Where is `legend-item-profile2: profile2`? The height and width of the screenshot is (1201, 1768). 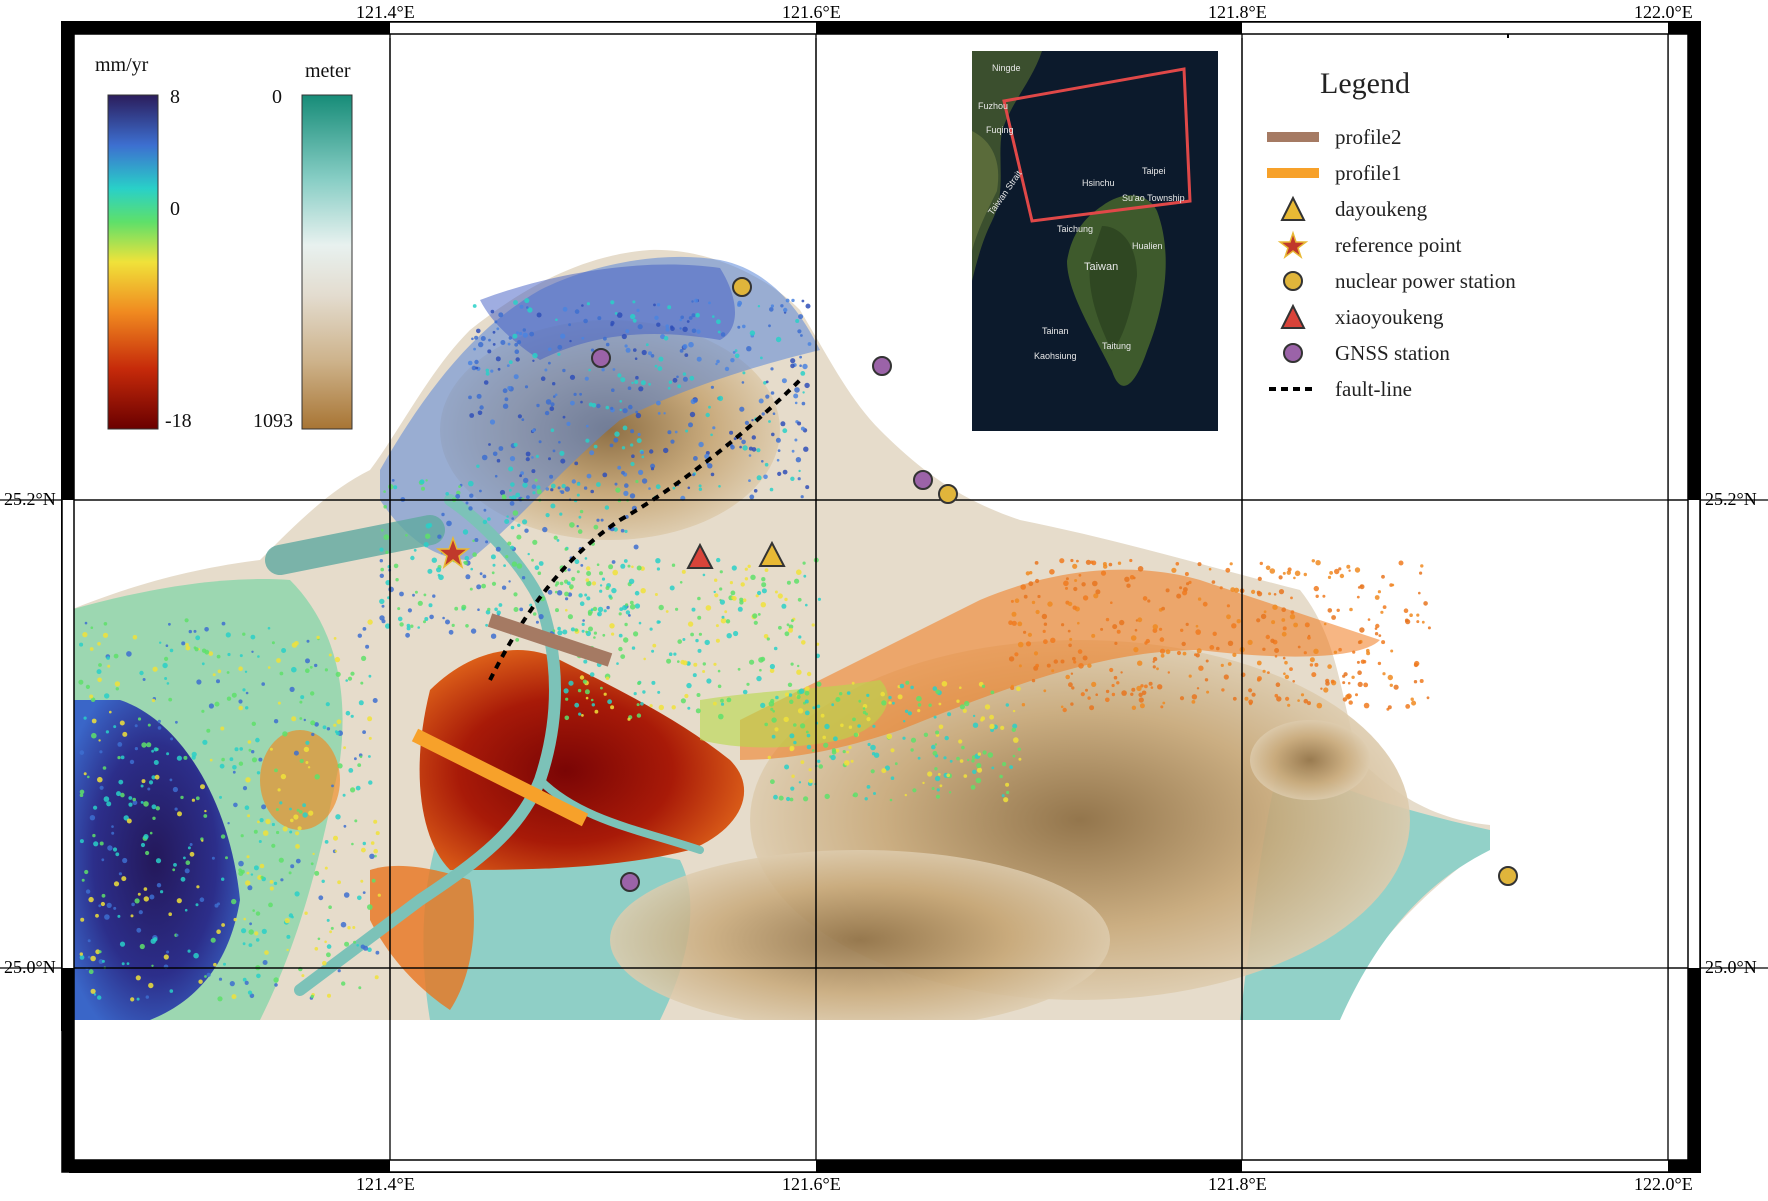
legend-item-profile2: profile2 is located at coordinates (1435, 137).